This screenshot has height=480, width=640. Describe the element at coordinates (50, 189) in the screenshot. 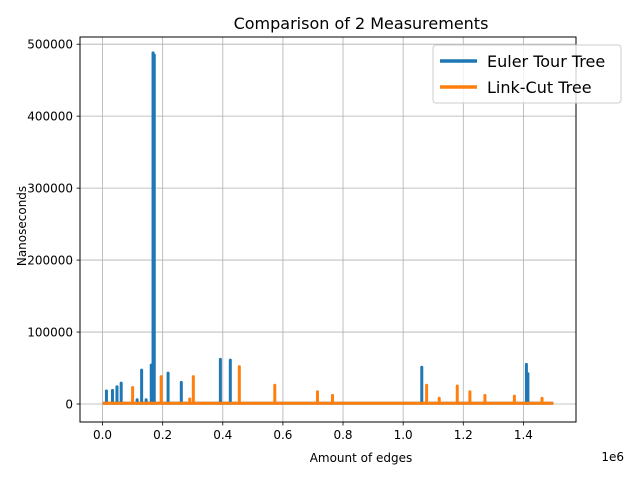

I see `y-tick-label: 300000` at that location.